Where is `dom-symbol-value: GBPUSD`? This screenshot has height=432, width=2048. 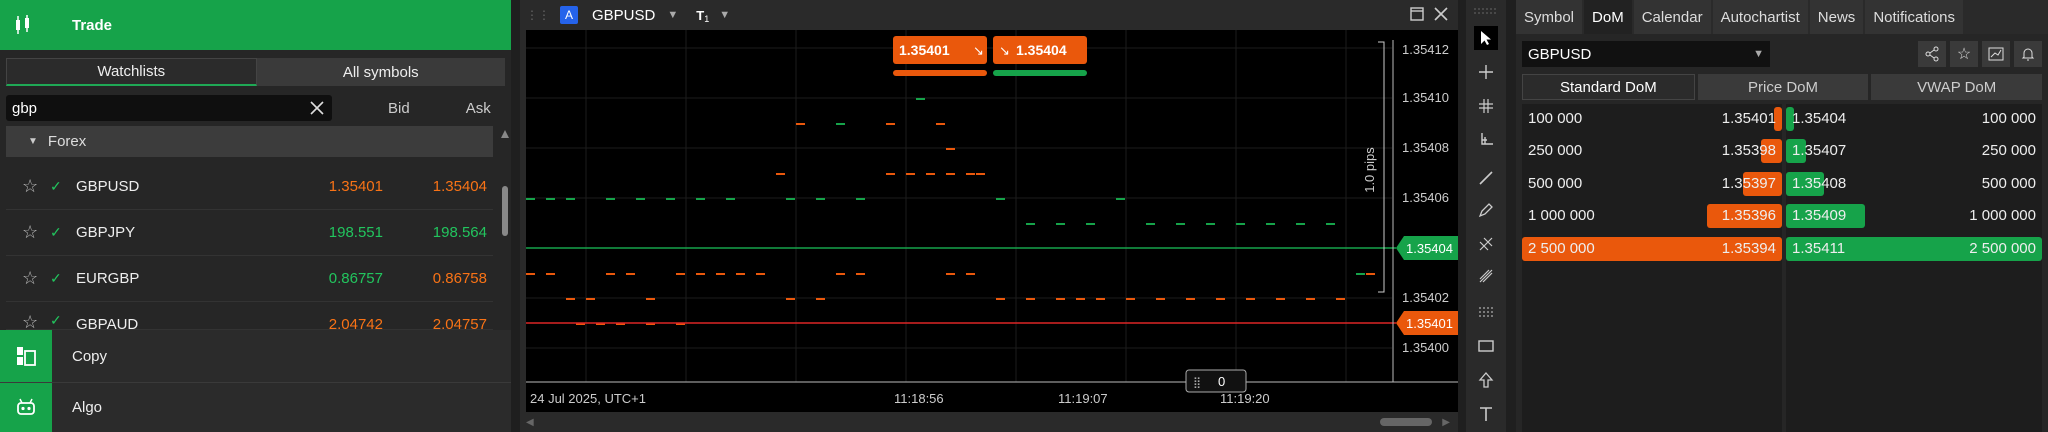
dom-symbol-value: GBPUSD is located at coordinates (1560, 54).